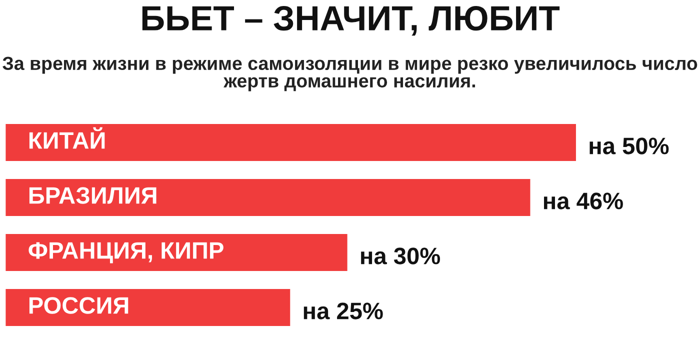 The image size is (700, 341). I want to click on y-tick-label: БРАЗИЛИЯ, so click(92, 195).